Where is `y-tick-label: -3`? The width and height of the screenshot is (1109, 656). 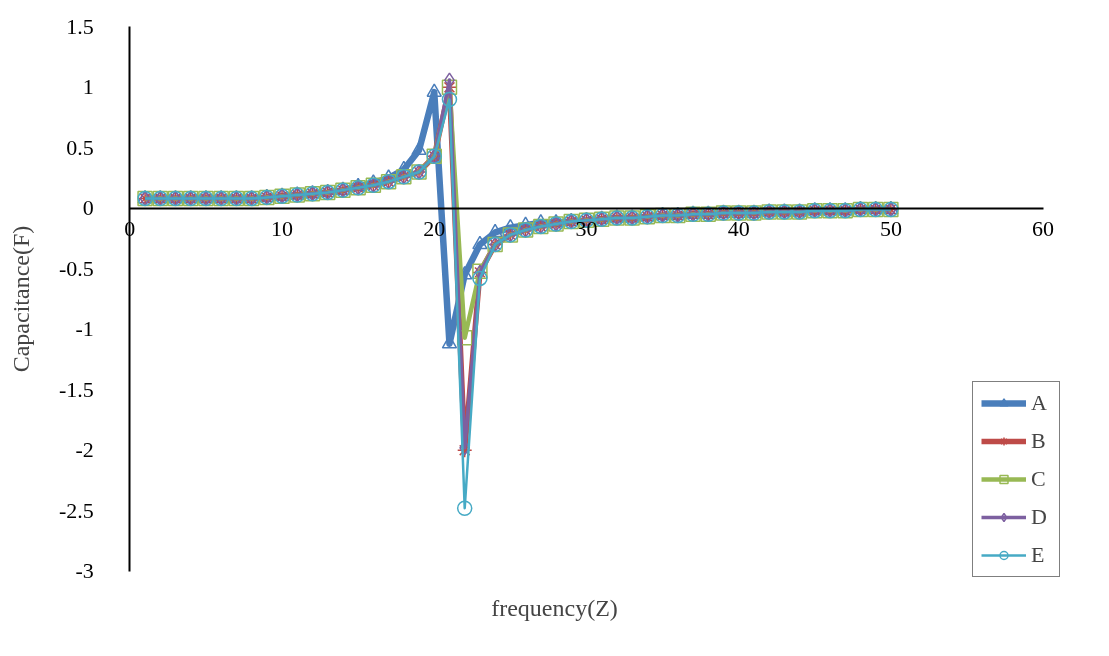 y-tick-label: -3 is located at coordinates (84, 571).